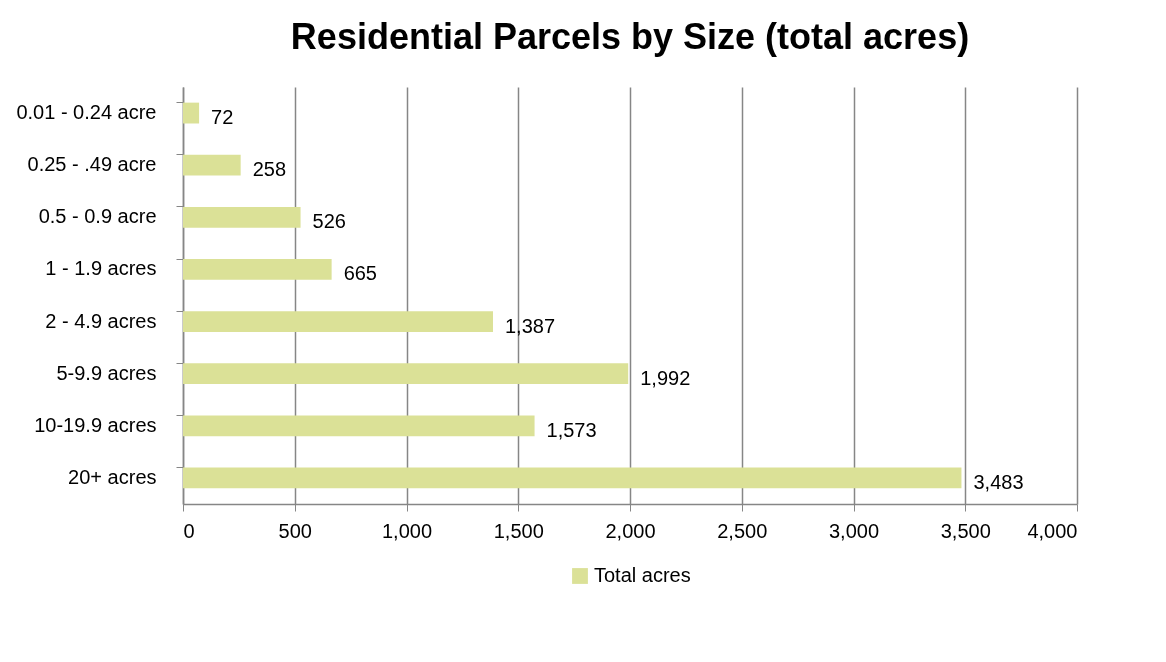  Describe the element at coordinates (742, 530) in the screenshot. I see `x-tick-label: 2,500` at that location.